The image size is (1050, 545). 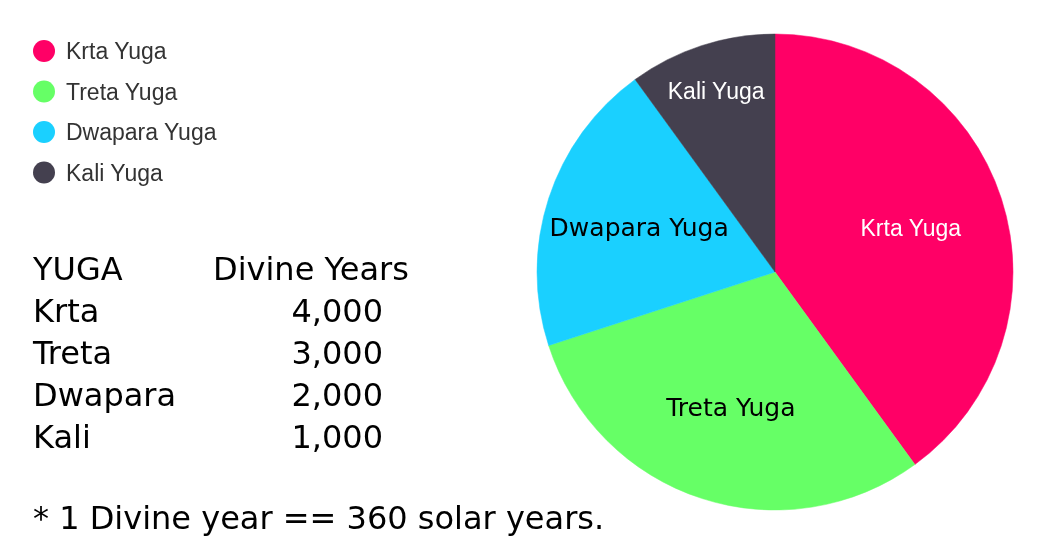 I want to click on text: Kali, so click(x=62, y=437).